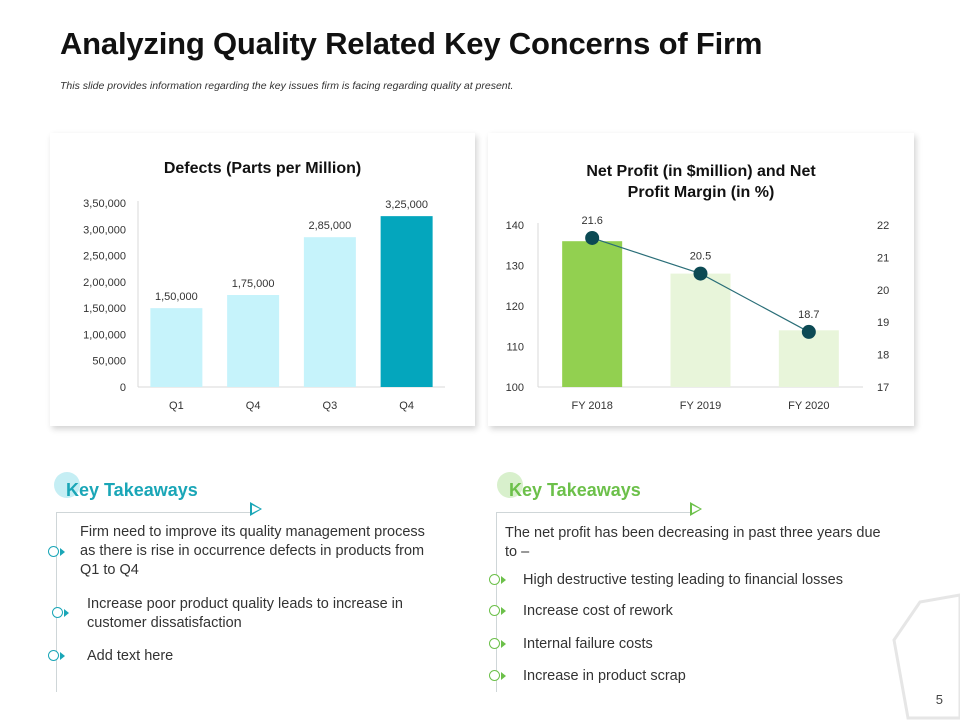 This screenshot has height=720, width=960. I want to click on y-right-tick-label: 20, so click(883, 291).